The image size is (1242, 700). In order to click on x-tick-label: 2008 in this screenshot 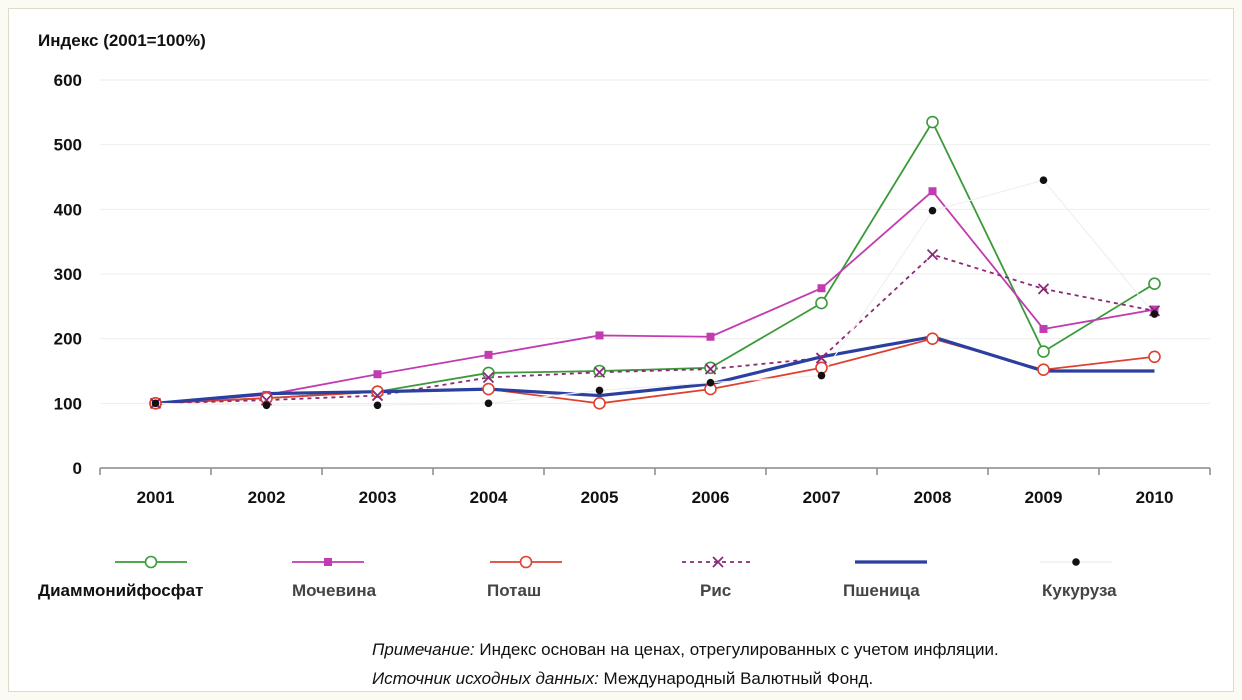, I will do `click(933, 497)`.